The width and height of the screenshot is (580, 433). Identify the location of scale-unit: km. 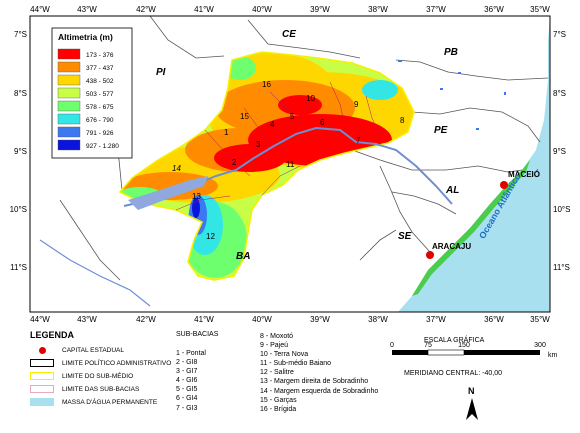
(553, 355).